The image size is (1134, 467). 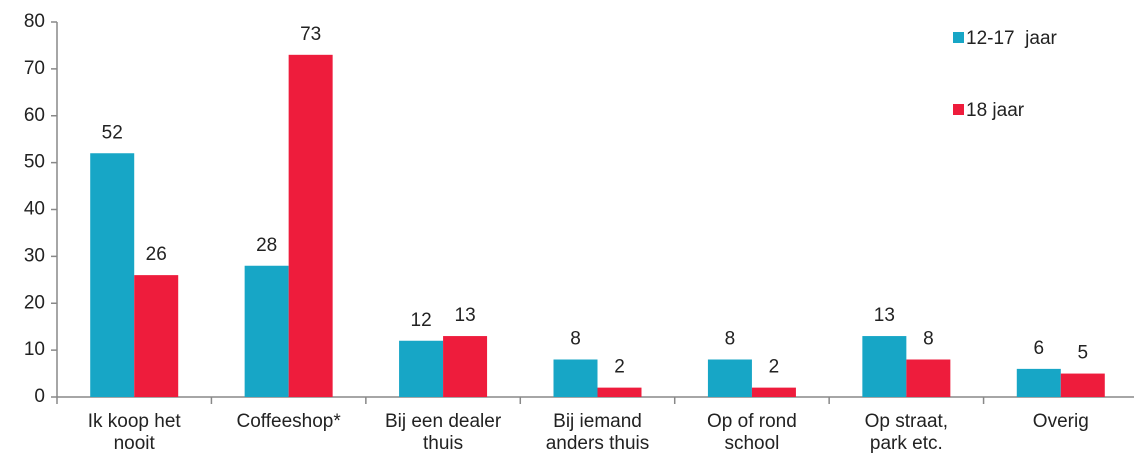 What do you see at coordinates (34, 162) in the screenshot?
I see `y-tick-label: 50` at bounding box center [34, 162].